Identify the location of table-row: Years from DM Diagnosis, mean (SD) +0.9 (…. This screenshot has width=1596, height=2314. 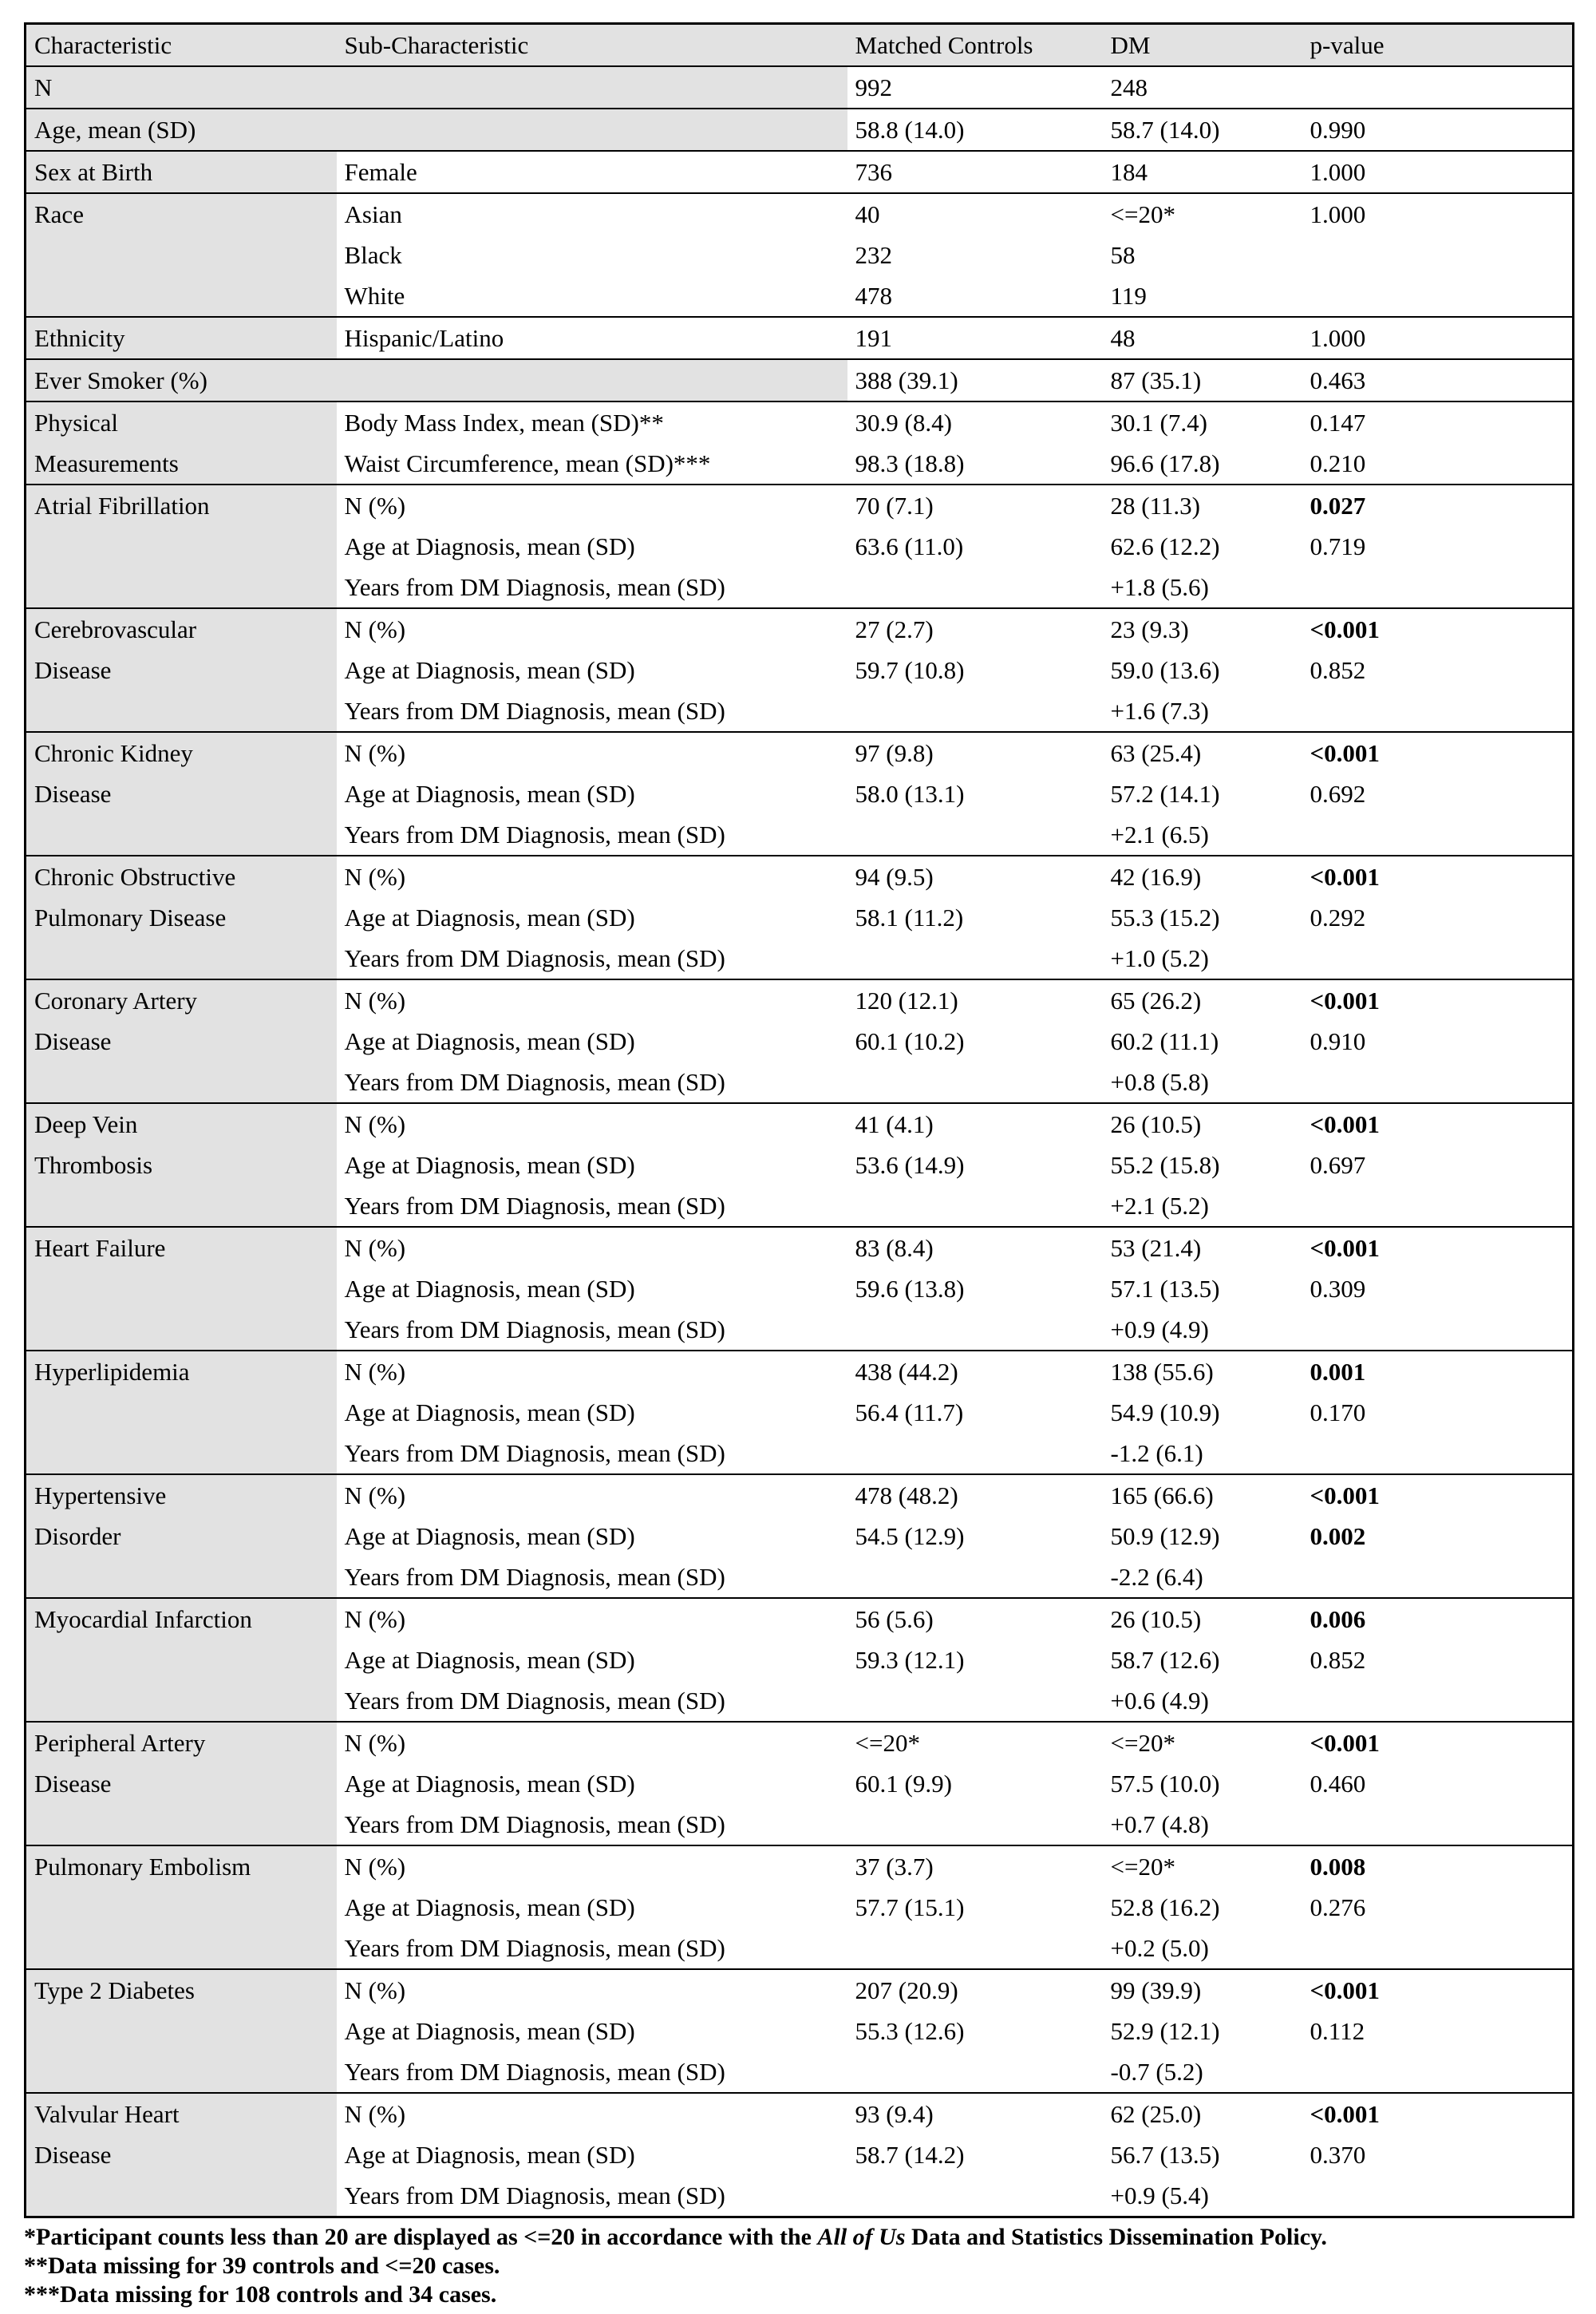
(800, 1330).